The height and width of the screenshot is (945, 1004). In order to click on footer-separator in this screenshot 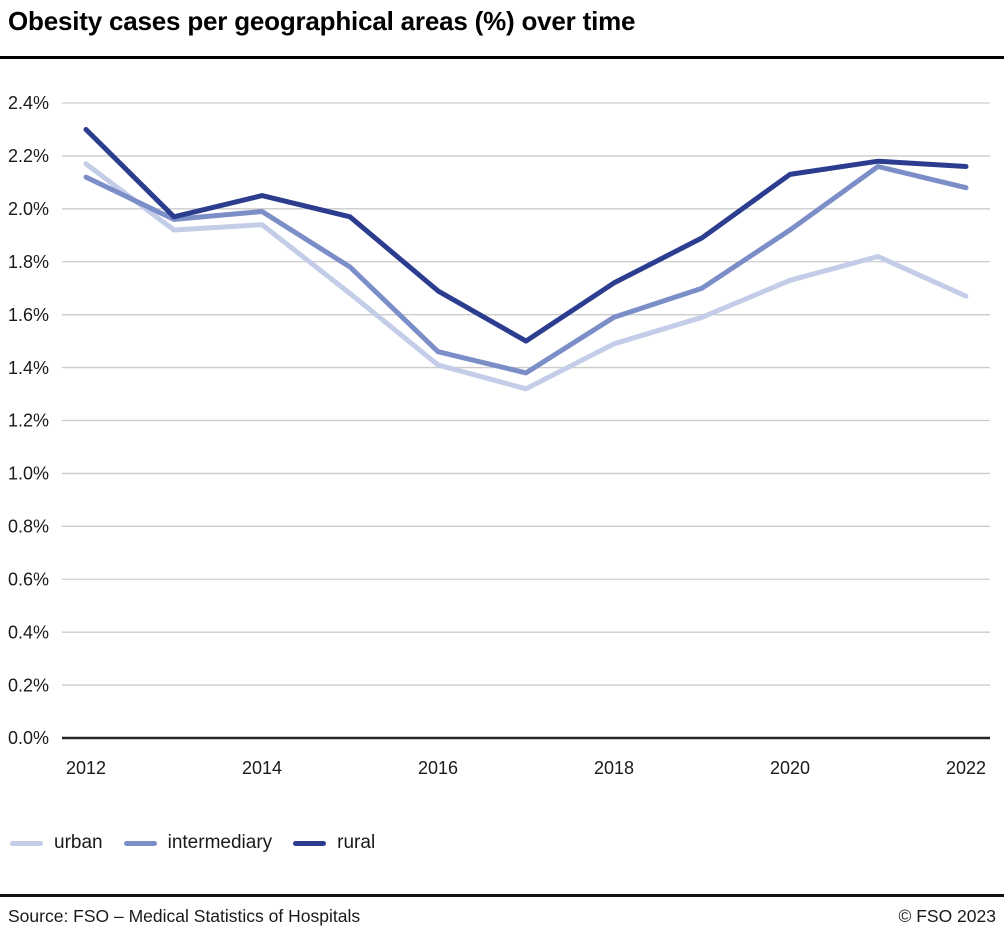, I will do `click(502, 895)`.